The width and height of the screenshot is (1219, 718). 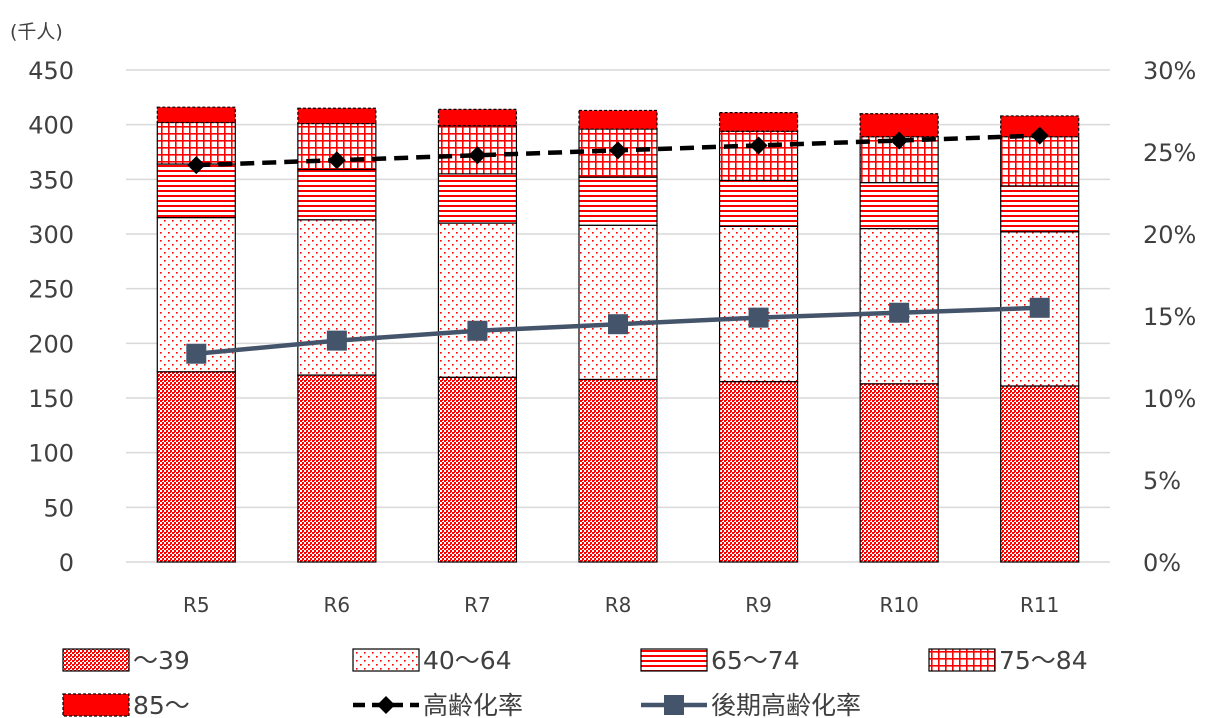 What do you see at coordinates (898, 605) in the screenshot?
I see `category-label: R10` at bounding box center [898, 605].